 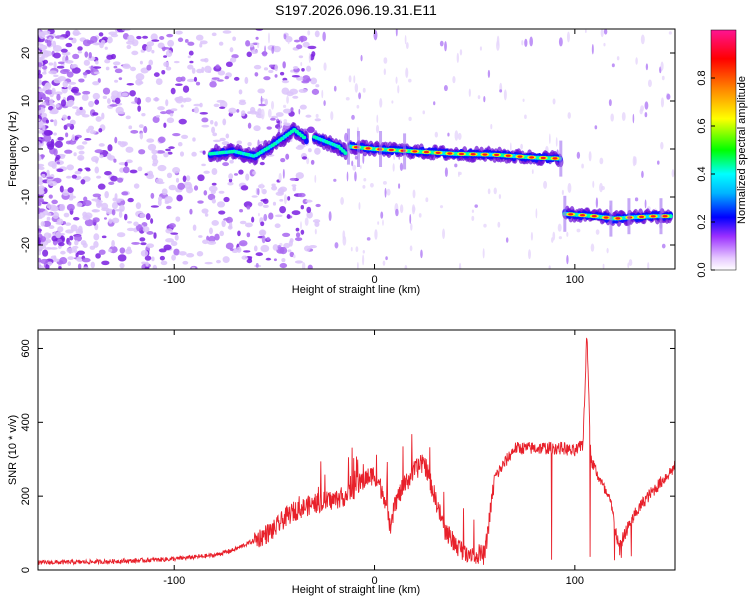 I want to click on snr-y-label: SNR (10 * v/v), so click(x=13, y=450).